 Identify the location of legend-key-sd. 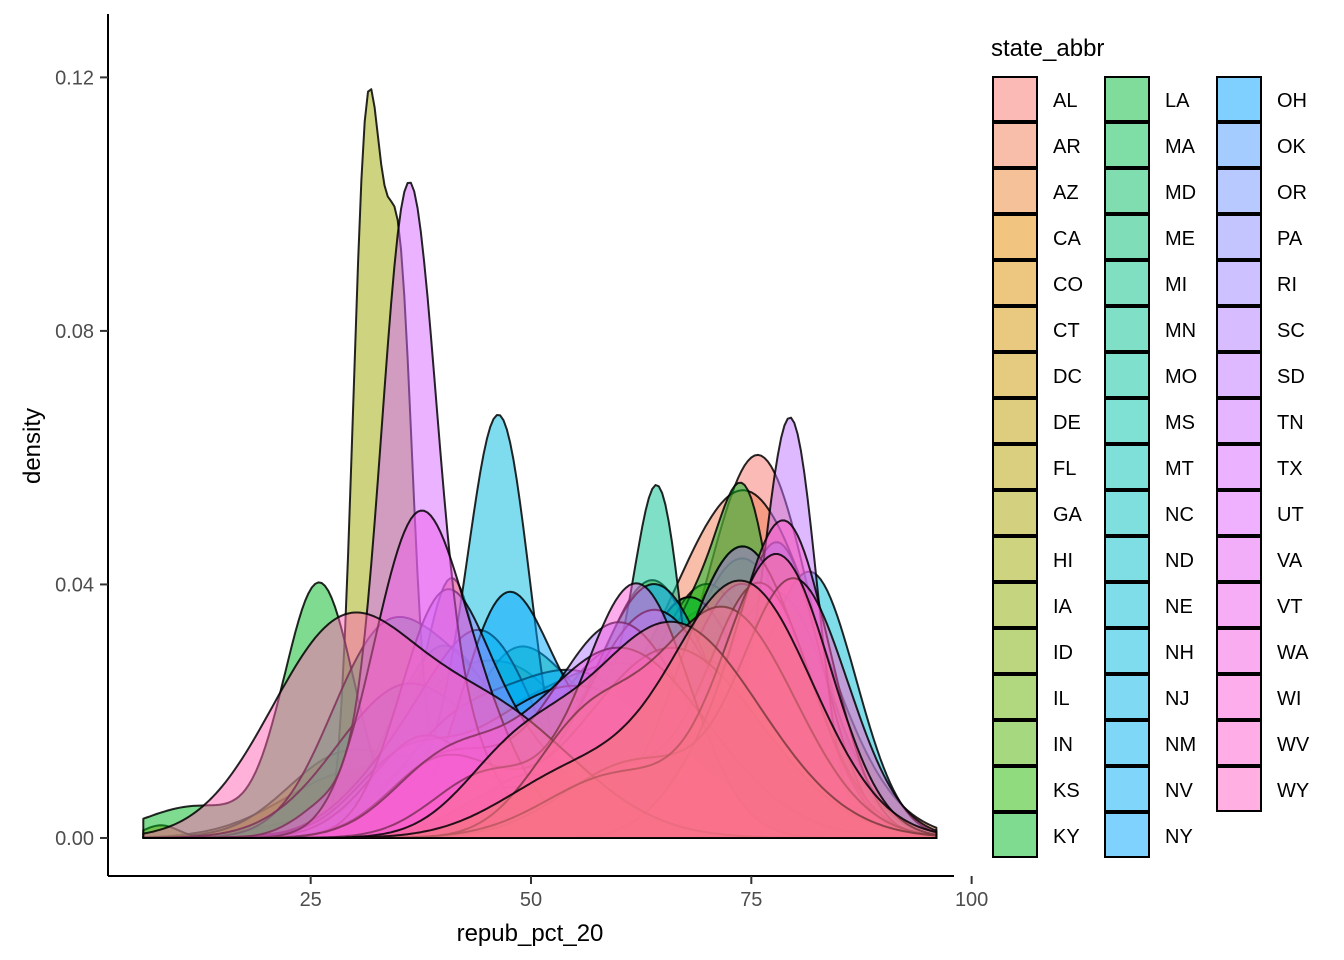
(1239, 375).